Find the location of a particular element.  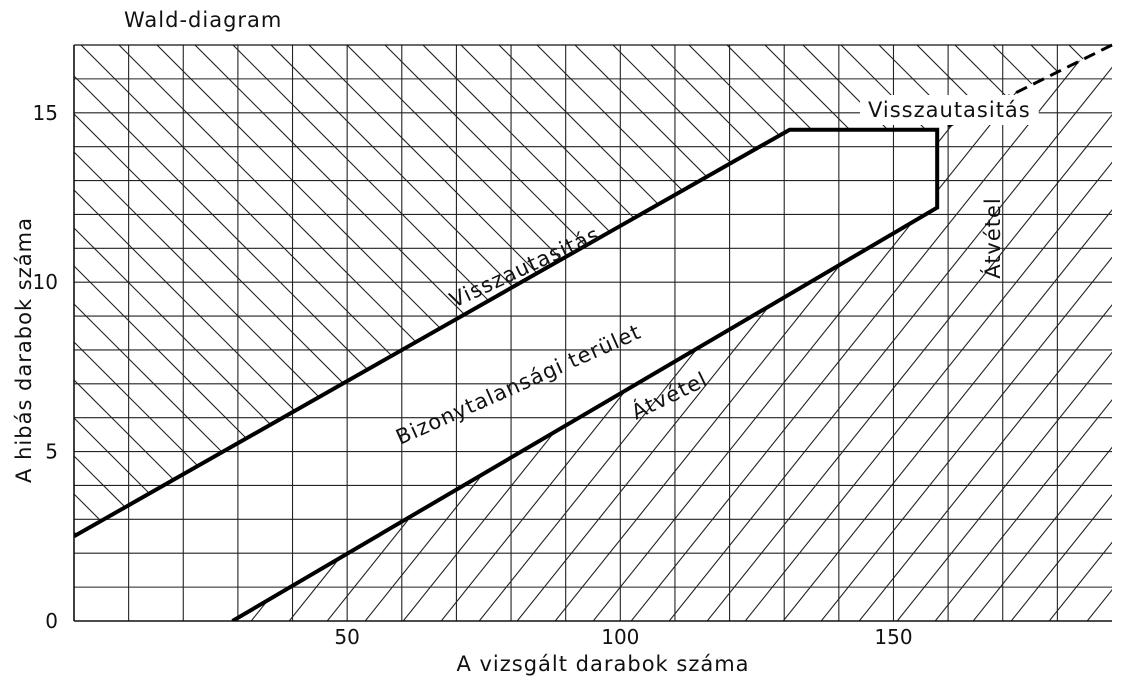

annotation-acceptance-right: Átvétel is located at coordinates (992, 238).